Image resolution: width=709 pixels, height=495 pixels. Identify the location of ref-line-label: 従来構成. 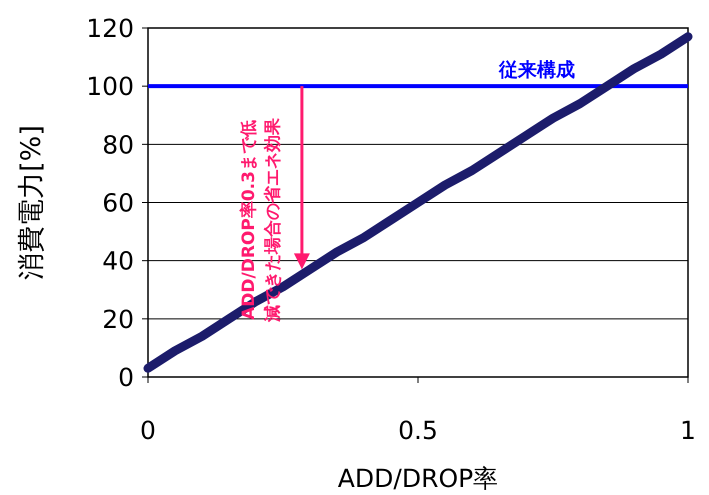
(536, 70).